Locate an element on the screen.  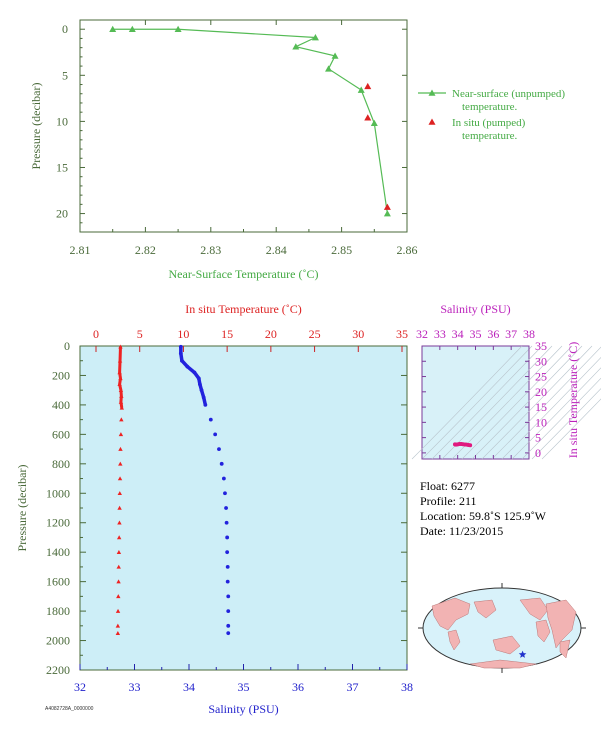
y-tick-label: 1400 is located at coordinates (58, 552).